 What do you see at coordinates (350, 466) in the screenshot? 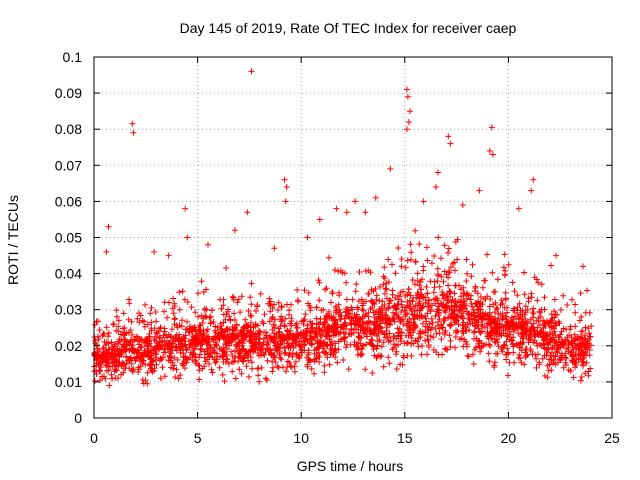
I see `x-axis-label: GPS time / hours` at bounding box center [350, 466].